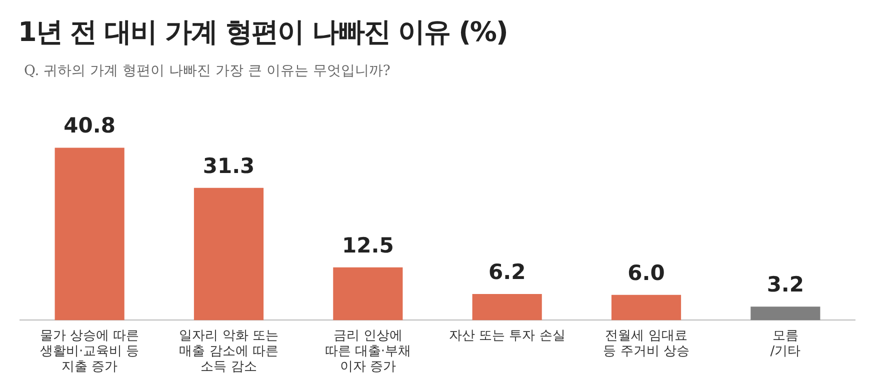  I want to click on x-tick-label: 모름 /기타, so click(785, 343).